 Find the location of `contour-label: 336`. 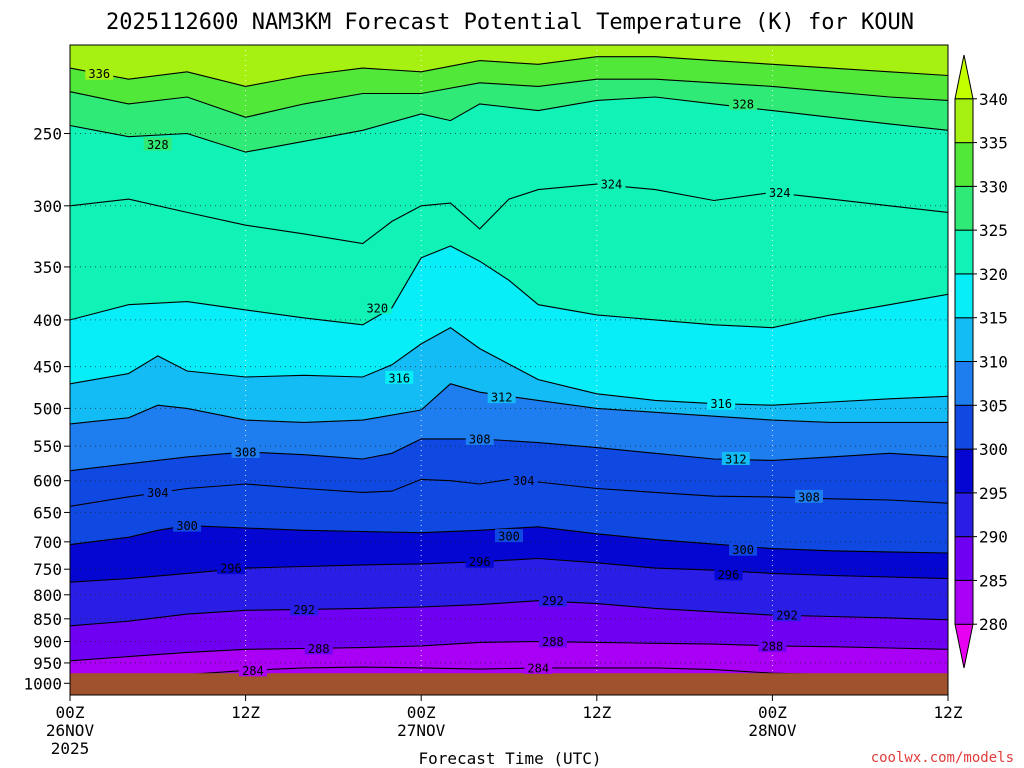

contour-label: 336 is located at coordinates (99, 74).